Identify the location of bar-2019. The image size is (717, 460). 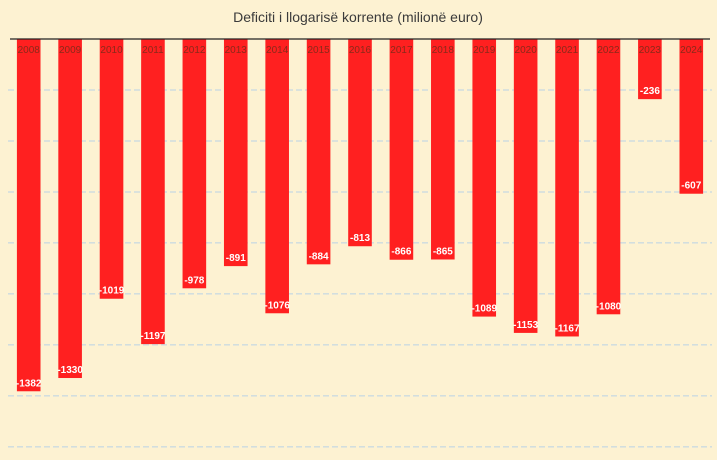
(484, 178).